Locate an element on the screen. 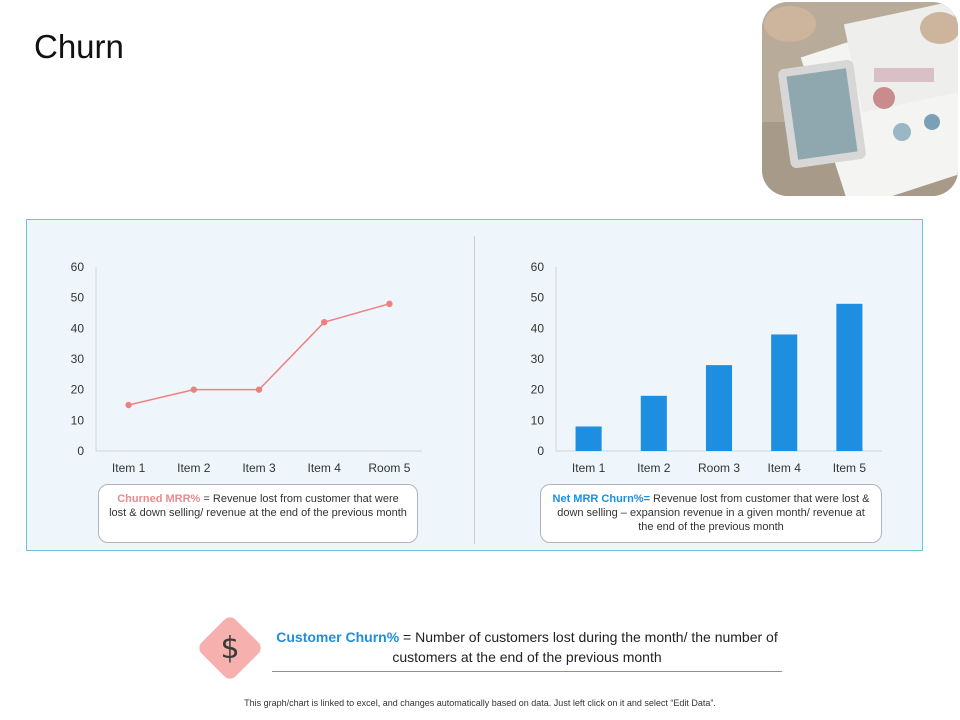 This screenshot has width=960, height=720. customer-churn-term: Customer Churn% is located at coordinates (338, 637).